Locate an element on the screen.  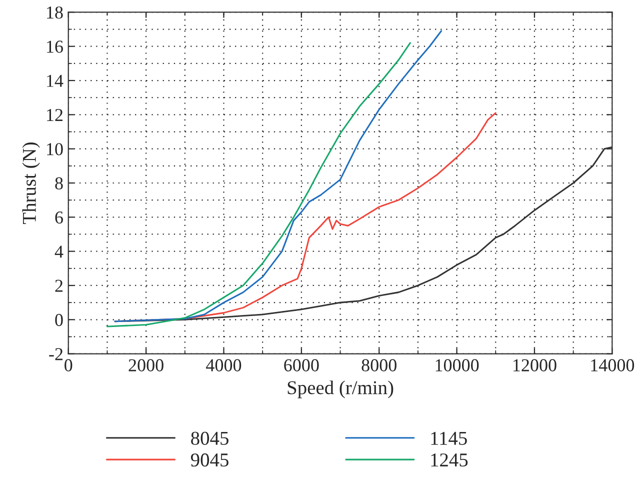
x-tick-label: 12000 is located at coordinates (534, 365).